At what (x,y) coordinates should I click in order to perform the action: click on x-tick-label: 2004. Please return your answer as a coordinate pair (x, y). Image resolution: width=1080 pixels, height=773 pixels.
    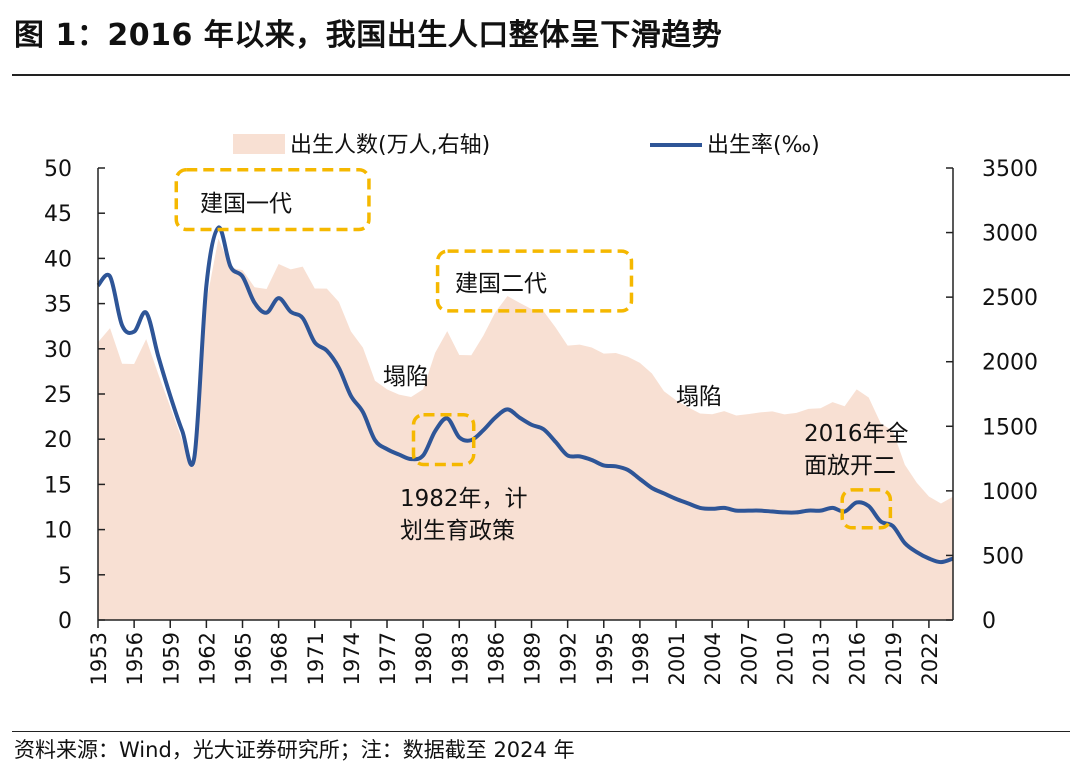
    Looking at the image, I should click on (713, 658).